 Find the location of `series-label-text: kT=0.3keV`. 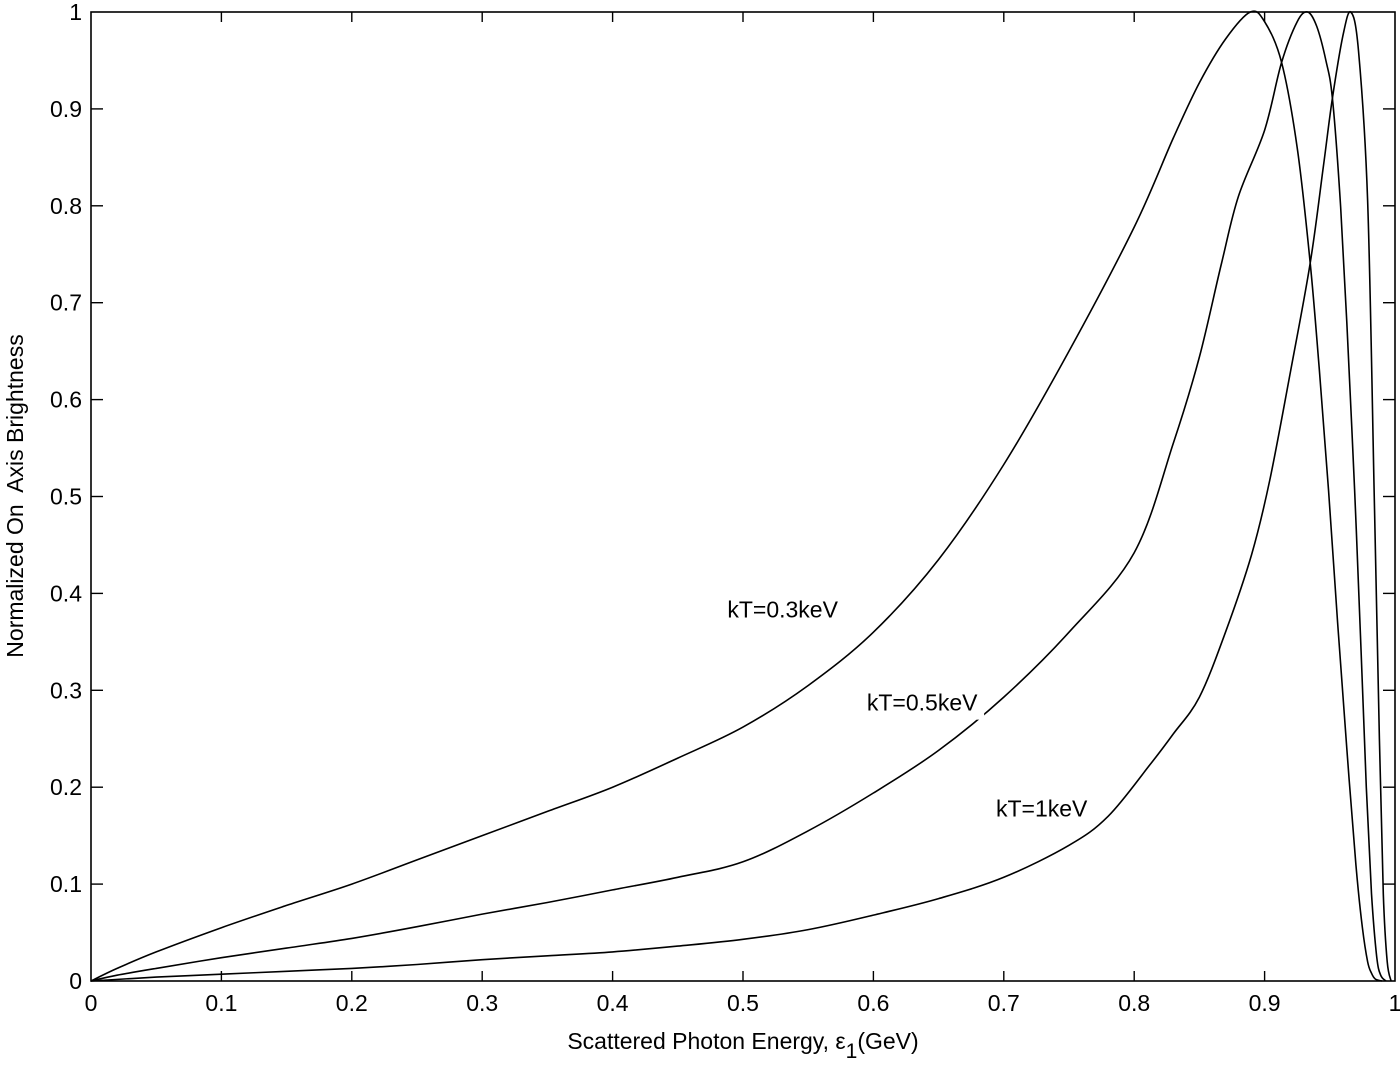

series-label-text: kT=0.3keV is located at coordinates (782, 610).